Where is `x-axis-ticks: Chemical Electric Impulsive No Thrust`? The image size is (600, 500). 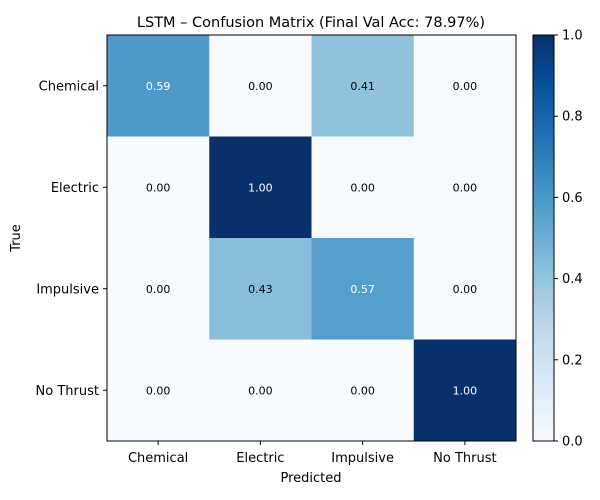
x-axis-ticks: Chemical Electric Impulsive No Thrust is located at coordinates (312, 453).